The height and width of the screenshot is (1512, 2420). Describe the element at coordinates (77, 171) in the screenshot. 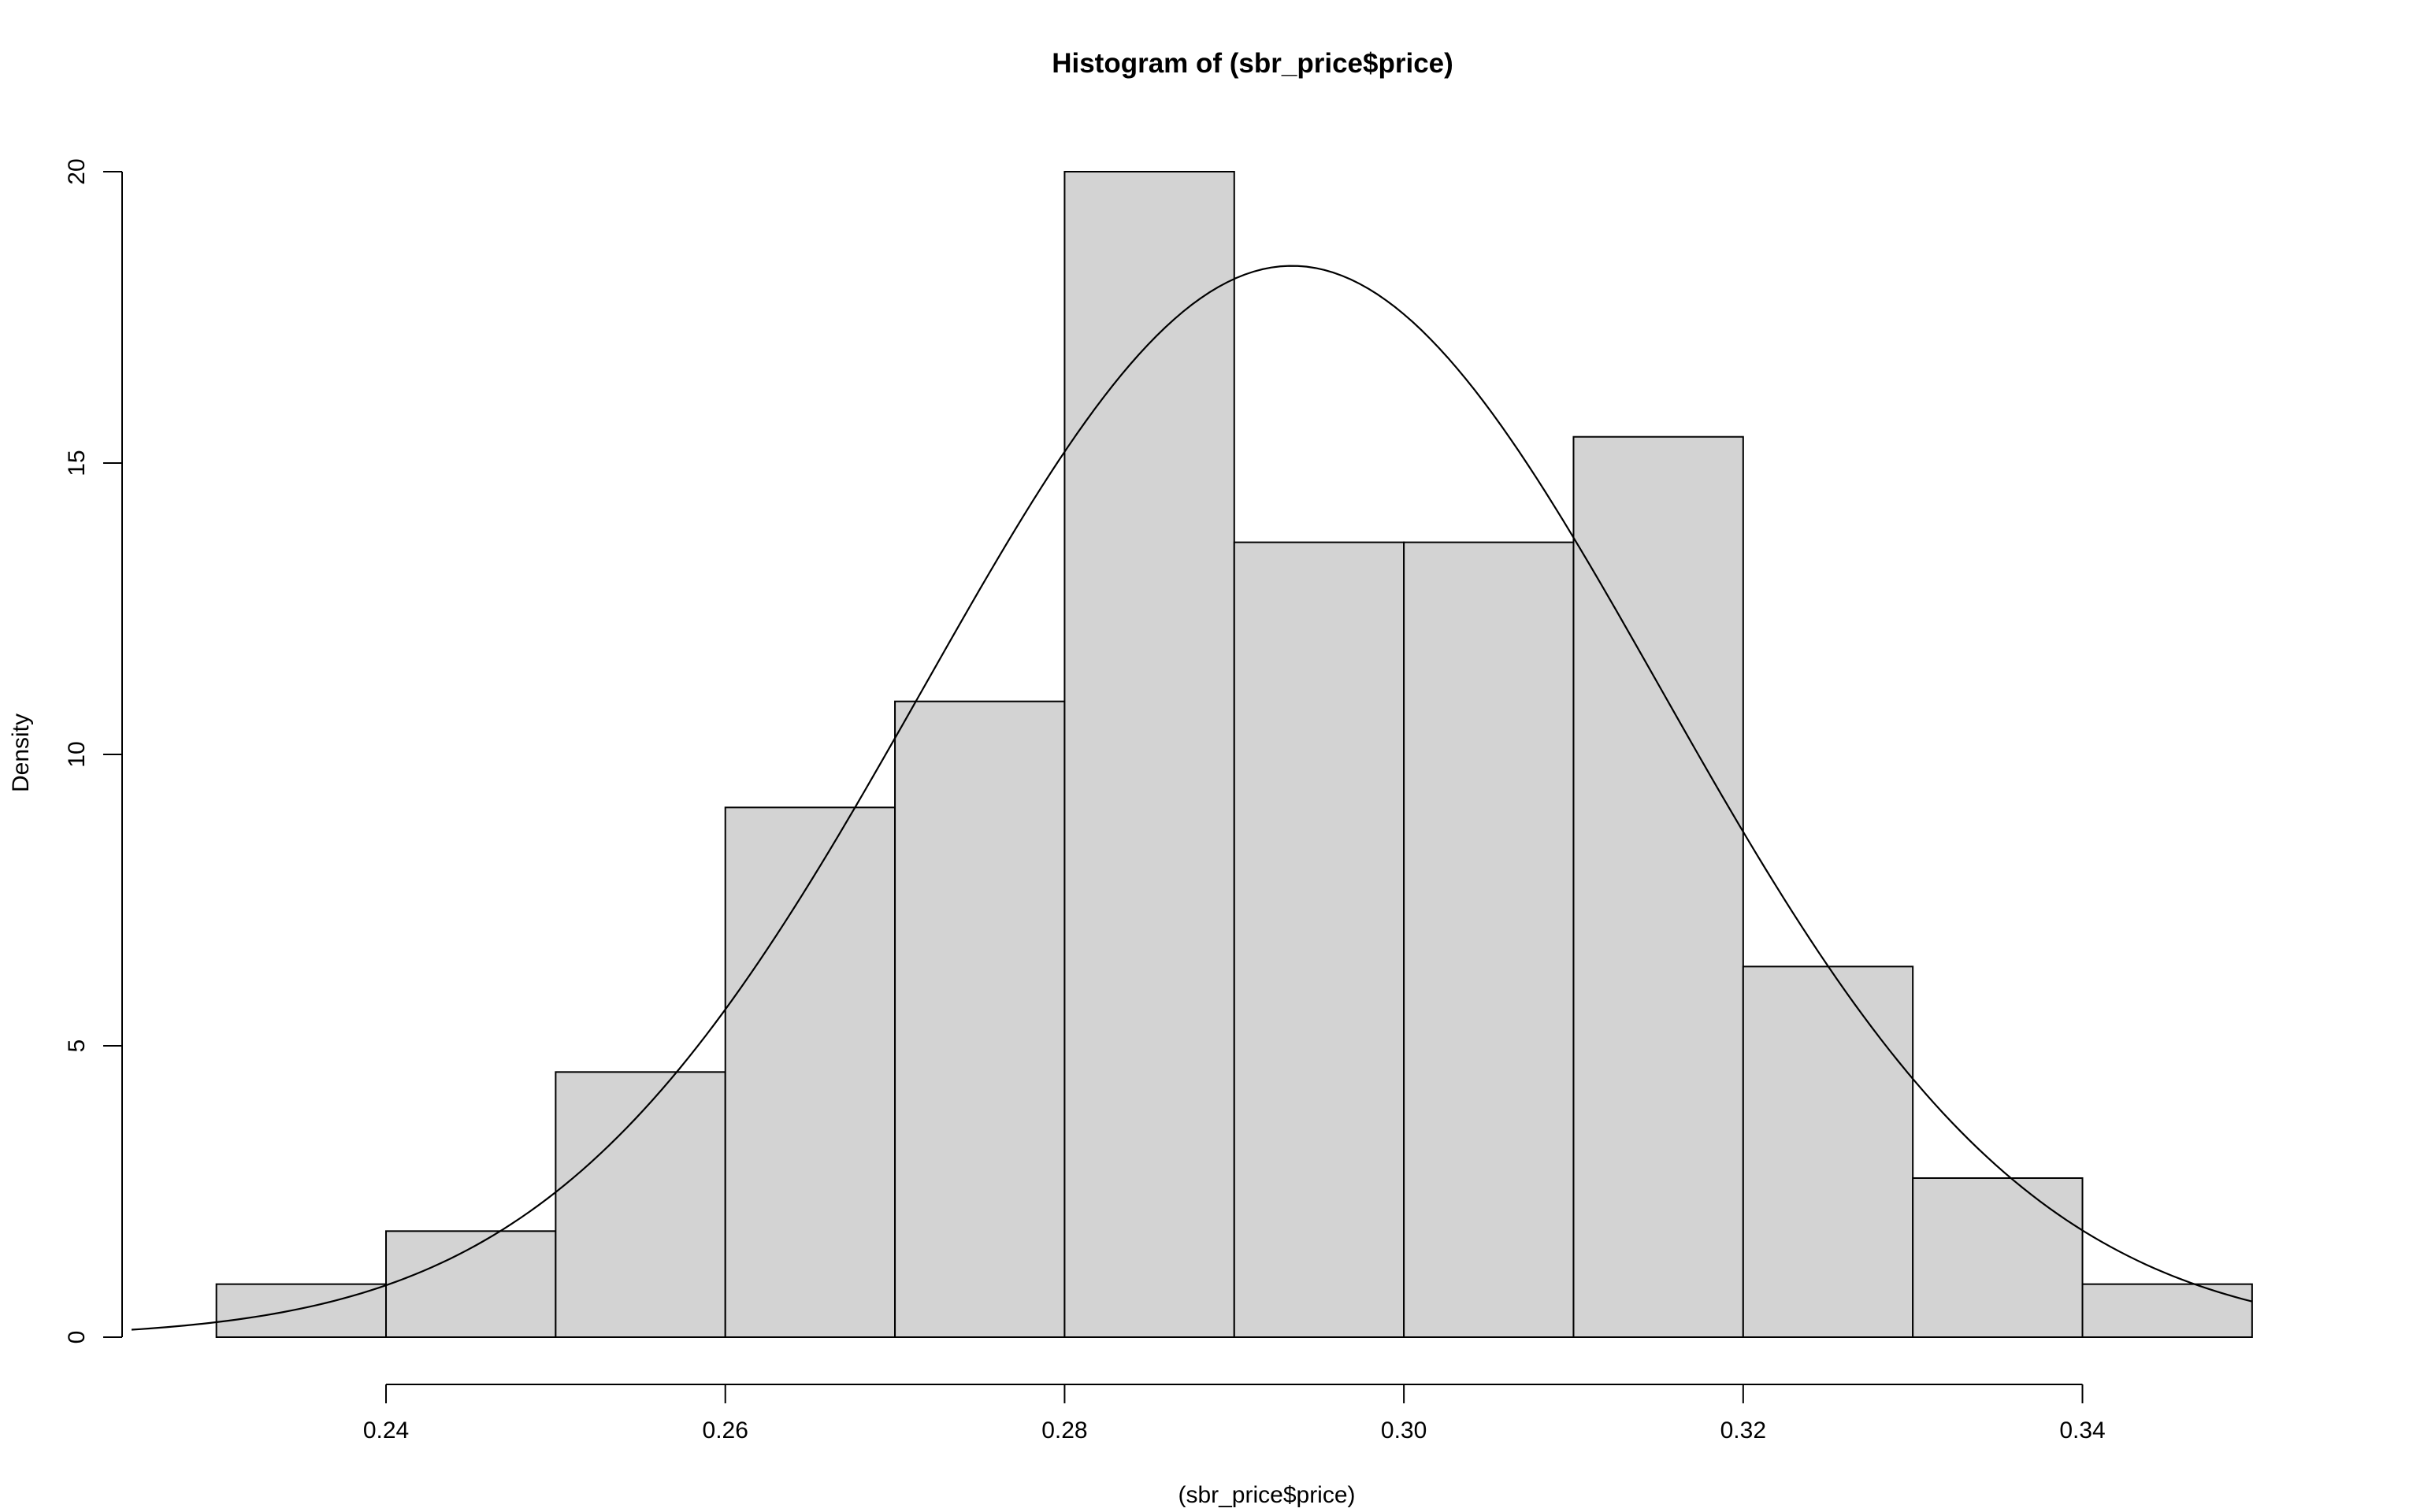

I see `y-tick-label-20: 20` at that location.